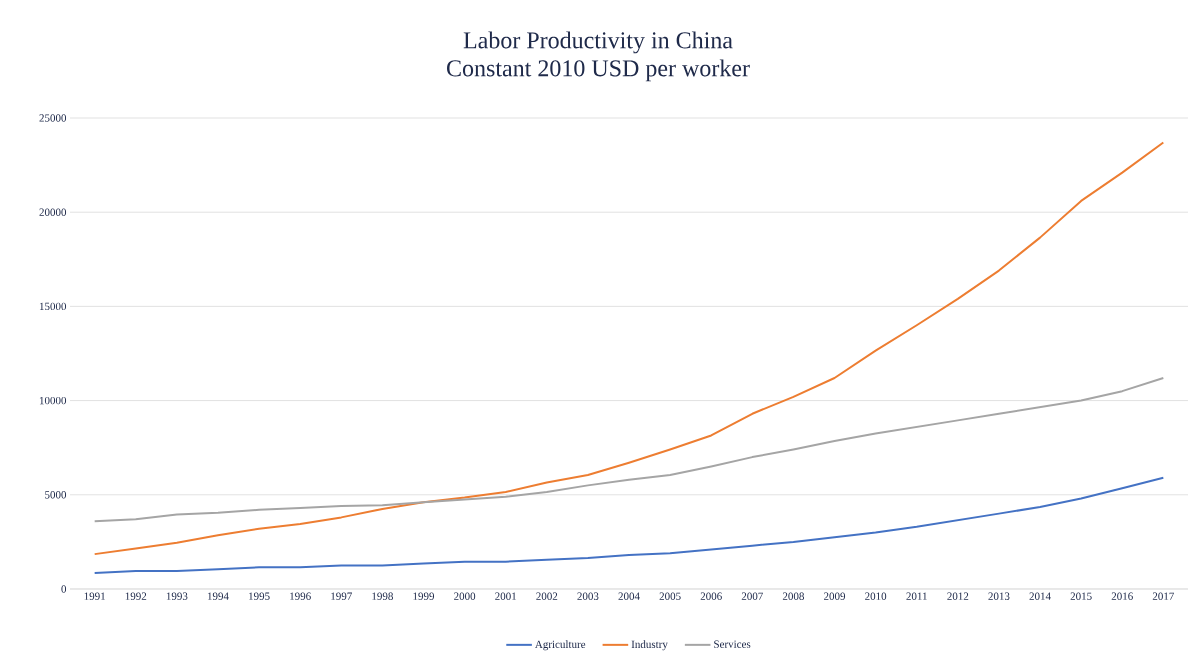 Image resolution: width=1196 pixels, height=668 pixels. What do you see at coordinates (218, 596) in the screenshot?
I see `x-tick-label: 1994` at bounding box center [218, 596].